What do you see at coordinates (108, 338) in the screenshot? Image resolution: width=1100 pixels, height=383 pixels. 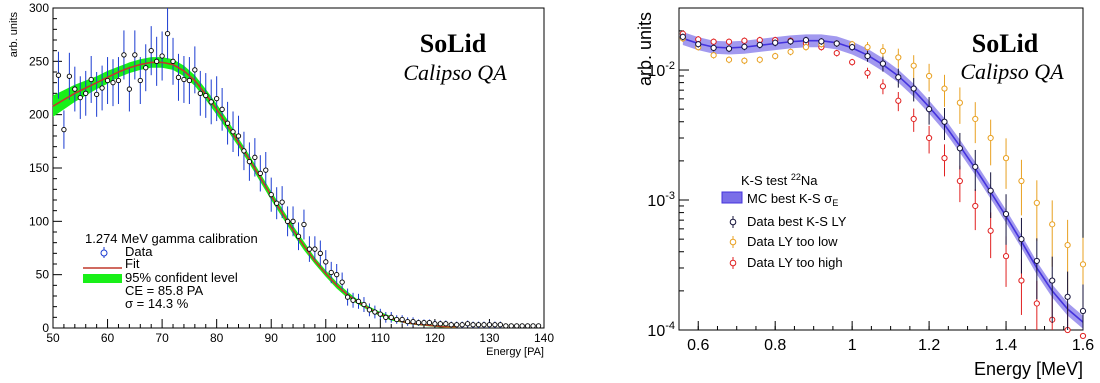 I see `x-tick-label: 60` at bounding box center [108, 338].